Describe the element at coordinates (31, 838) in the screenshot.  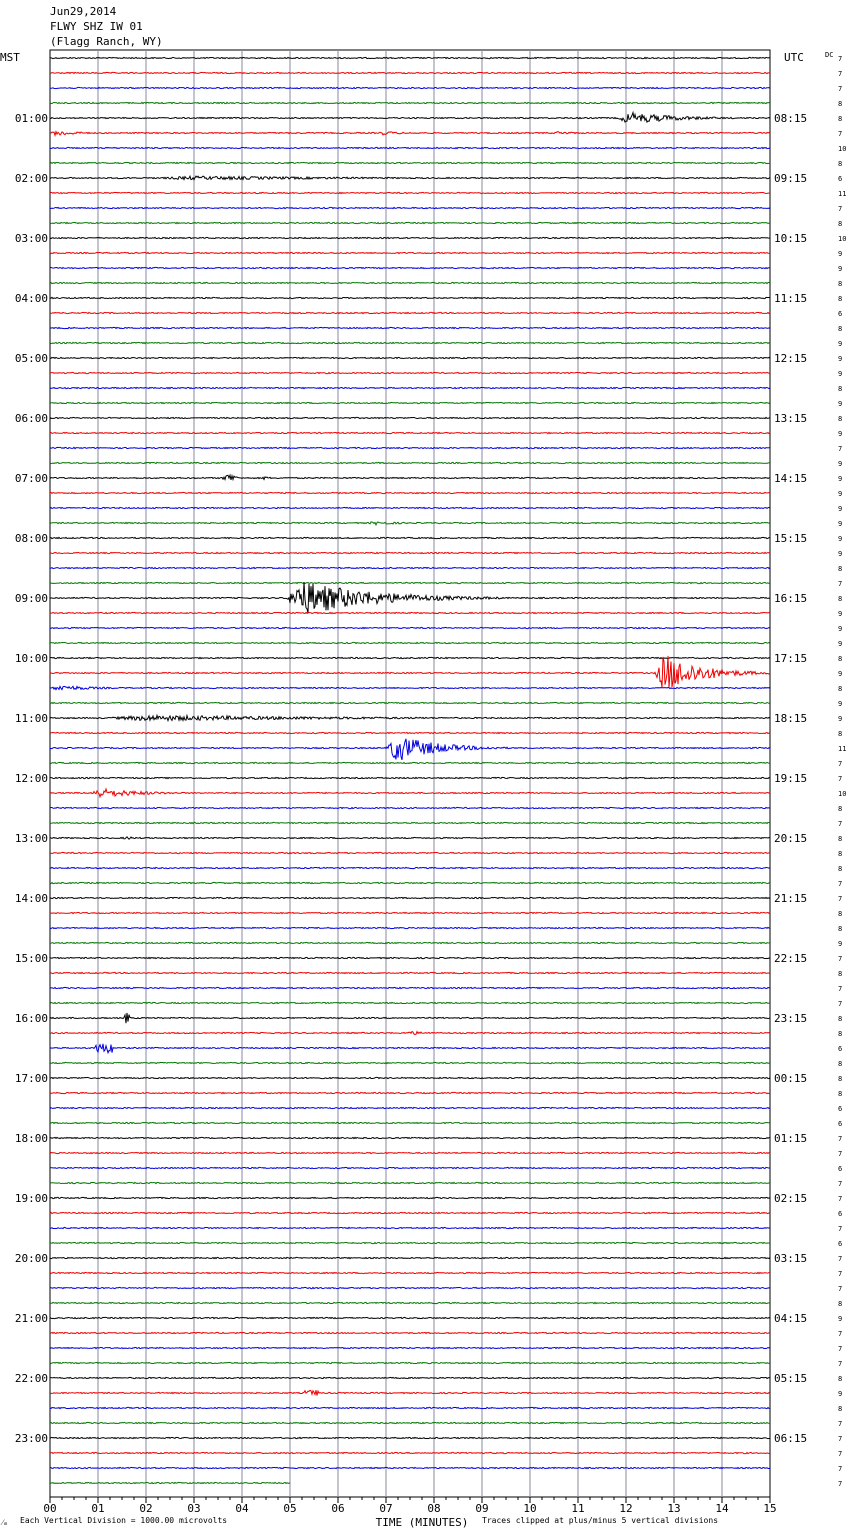
I see `hour-label-mst: 13:00` at that location.